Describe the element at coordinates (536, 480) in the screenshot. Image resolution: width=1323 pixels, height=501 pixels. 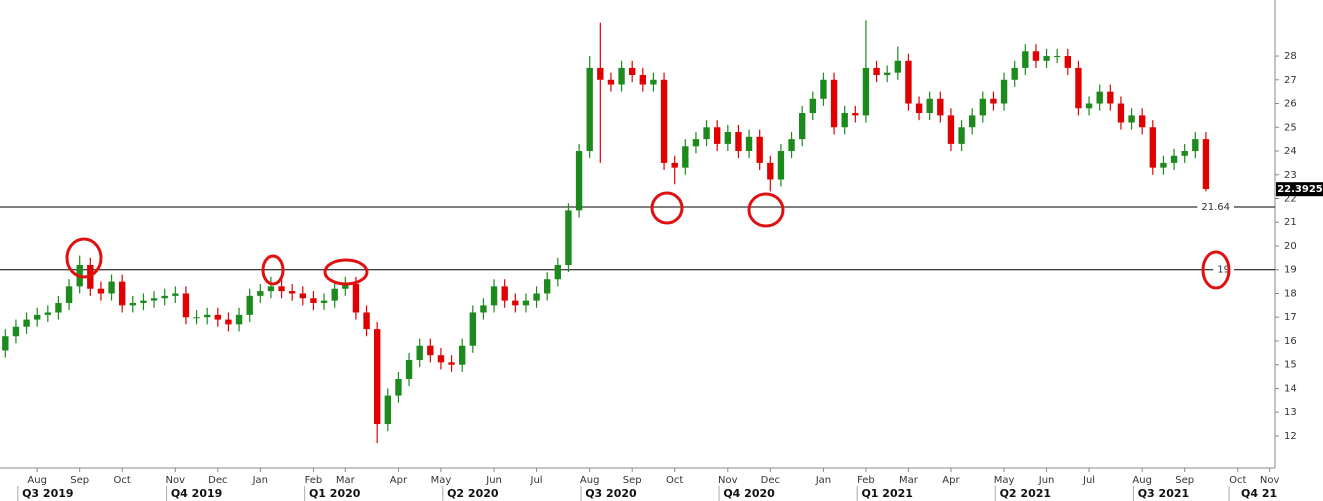
I see `x-tick-label: Jul` at that location.